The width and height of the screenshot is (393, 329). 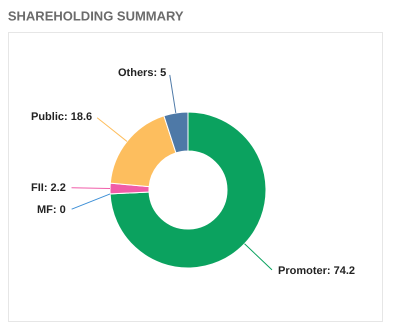 I want to click on chart-title: SHAREHOLDING SUMMARY, so click(x=96, y=16).